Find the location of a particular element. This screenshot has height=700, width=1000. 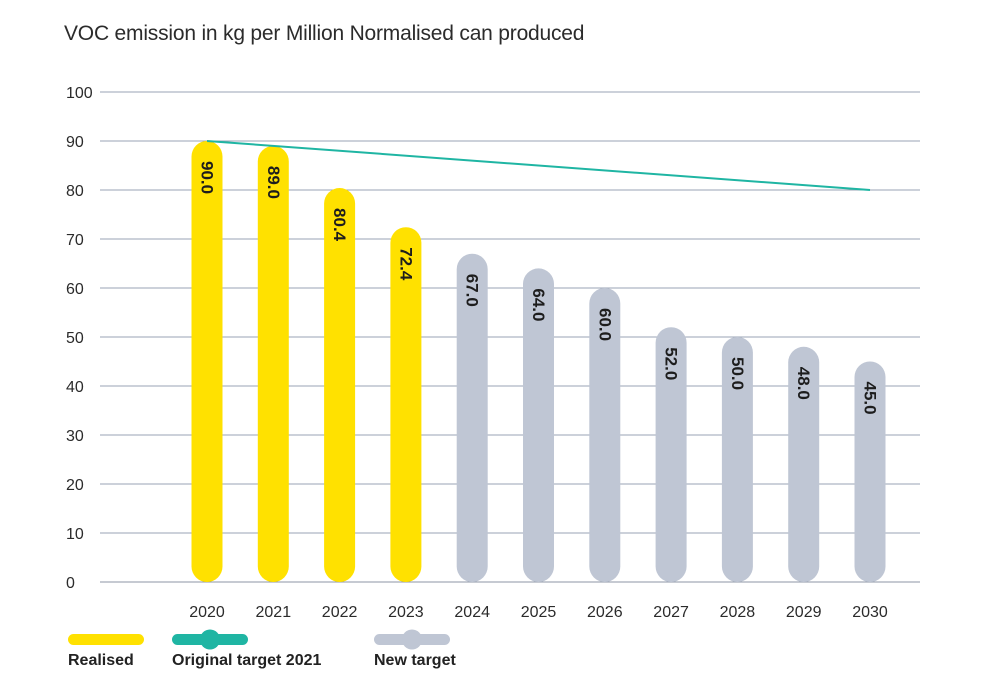

target-line is located at coordinates (538, 165).